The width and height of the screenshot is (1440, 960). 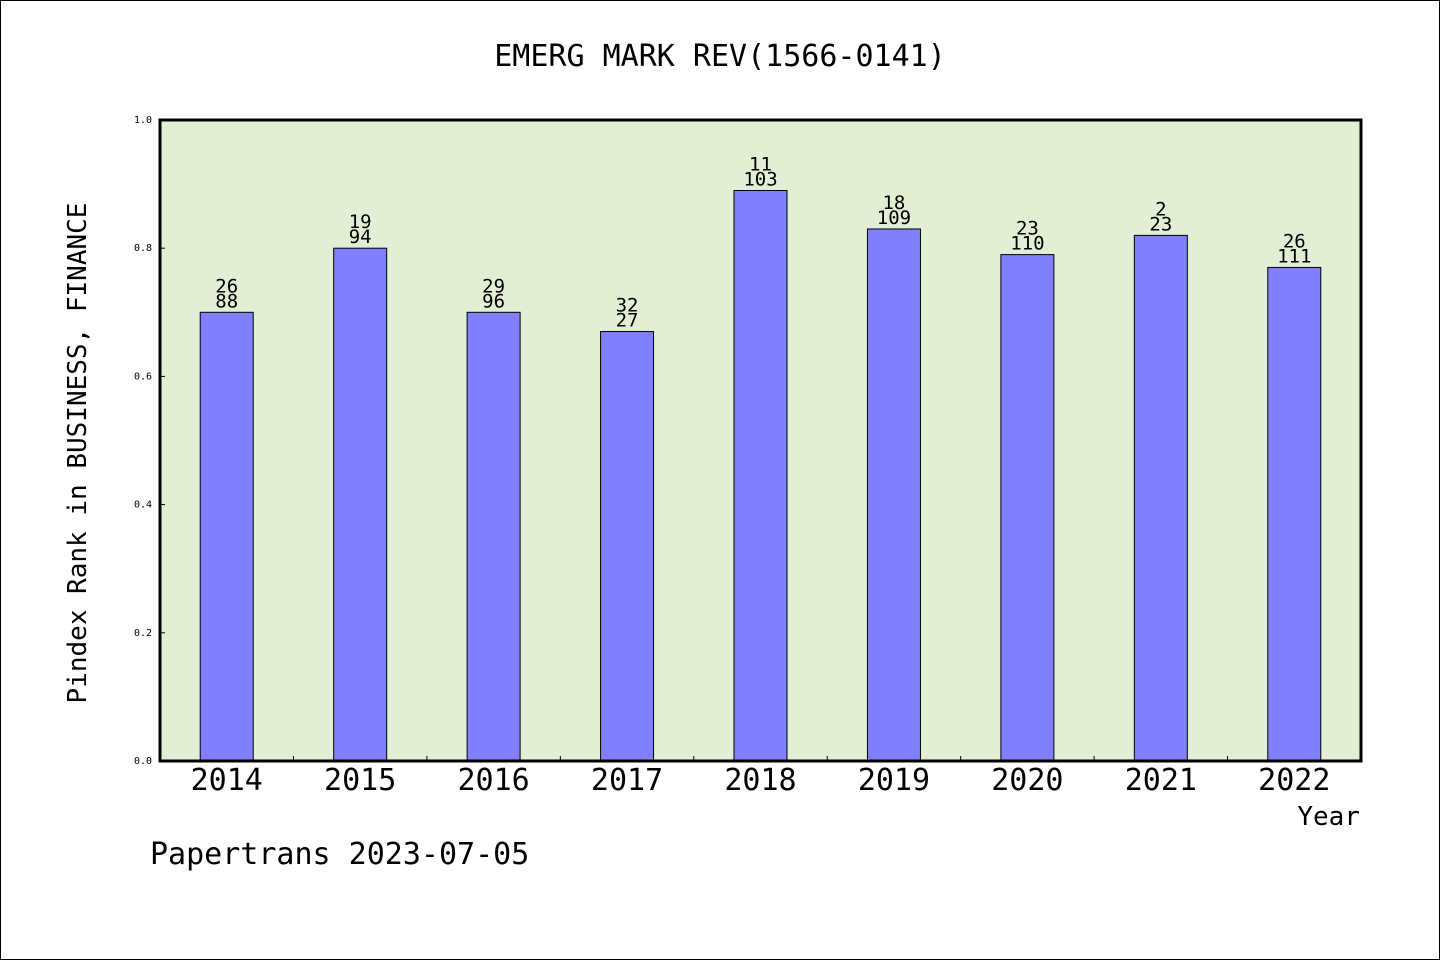 What do you see at coordinates (143, 376) in the screenshot?
I see `y-tick-label: 0.6` at bounding box center [143, 376].